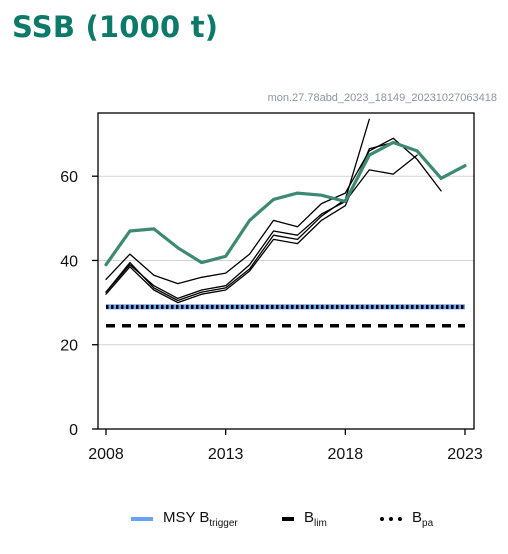 This screenshot has width=508, height=554. What do you see at coordinates (254, 520) in the screenshot?
I see `legend: MSY Btrigger Blim Bpa` at bounding box center [254, 520].